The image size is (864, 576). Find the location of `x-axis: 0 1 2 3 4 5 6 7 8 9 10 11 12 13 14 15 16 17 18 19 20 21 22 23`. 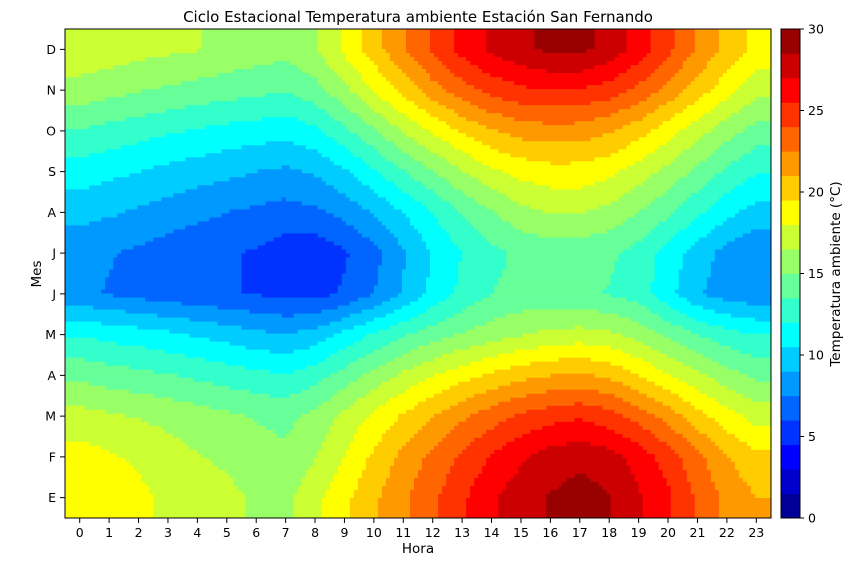

x-axis: 0 1 2 3 4 5 6 7 8 9 10 11 12 13 14 15 16 17 18 19 20 21 22 23 is located at coordinates (420, 529).